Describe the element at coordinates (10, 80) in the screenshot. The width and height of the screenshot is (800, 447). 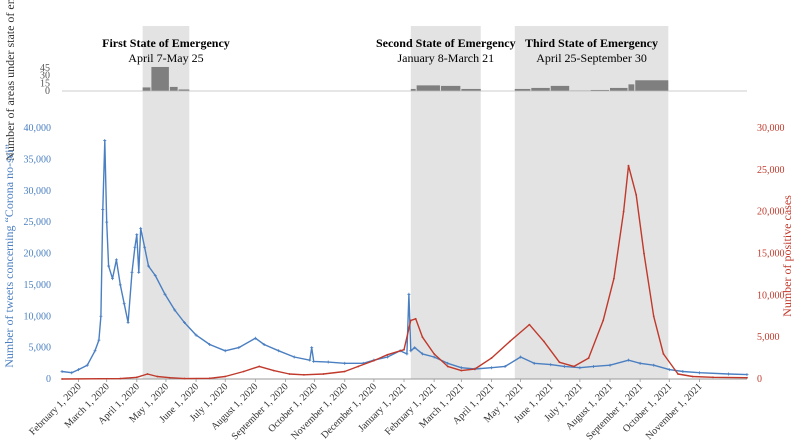
I see `bar-panel-ylabel: Number of areas under state of emergency` at that location.